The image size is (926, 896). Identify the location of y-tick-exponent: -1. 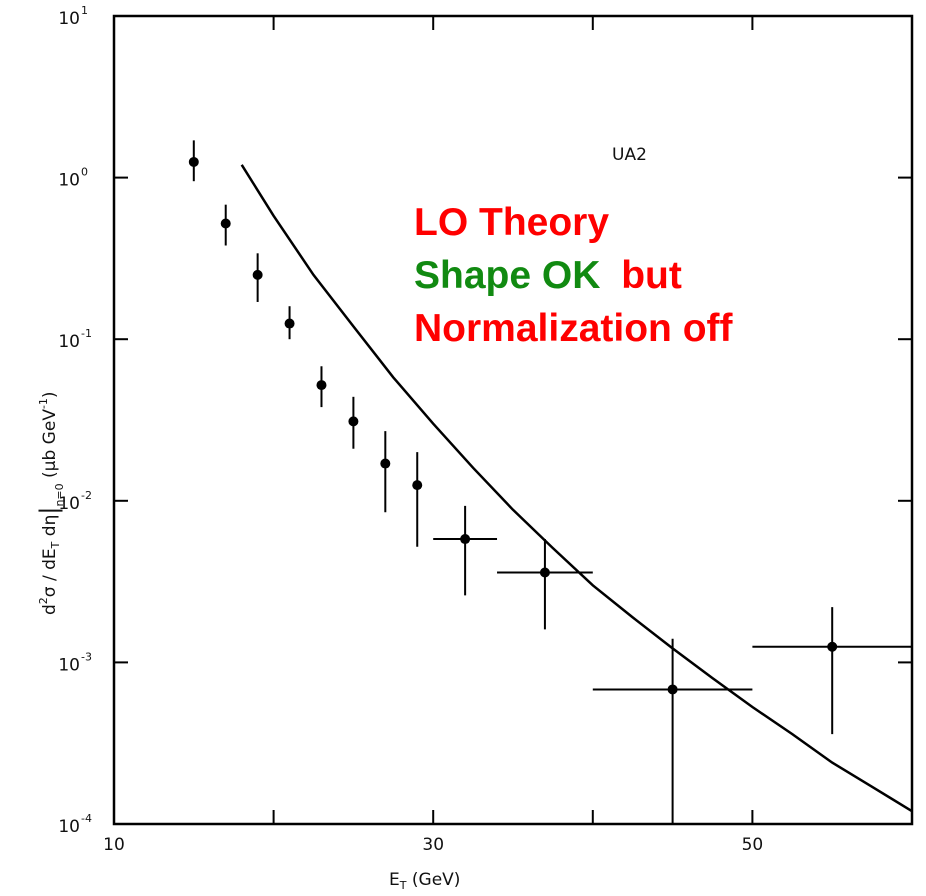
(86, 333).